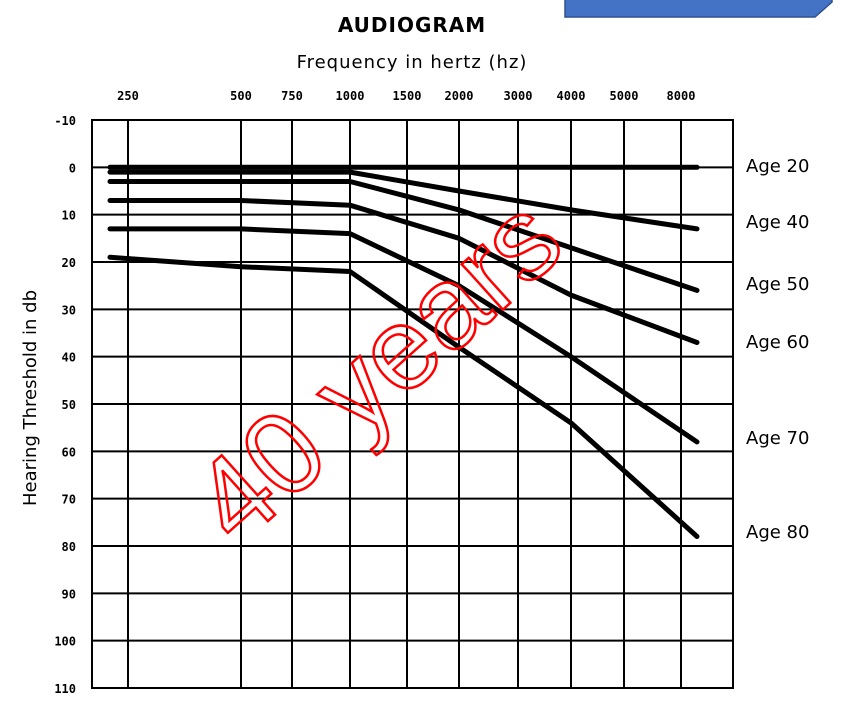 The height and width of the screenshot is (708, 852). Describe the element at coordinates (69, 500) in the screenshot. I see `y-tick-label: 70` at that location.